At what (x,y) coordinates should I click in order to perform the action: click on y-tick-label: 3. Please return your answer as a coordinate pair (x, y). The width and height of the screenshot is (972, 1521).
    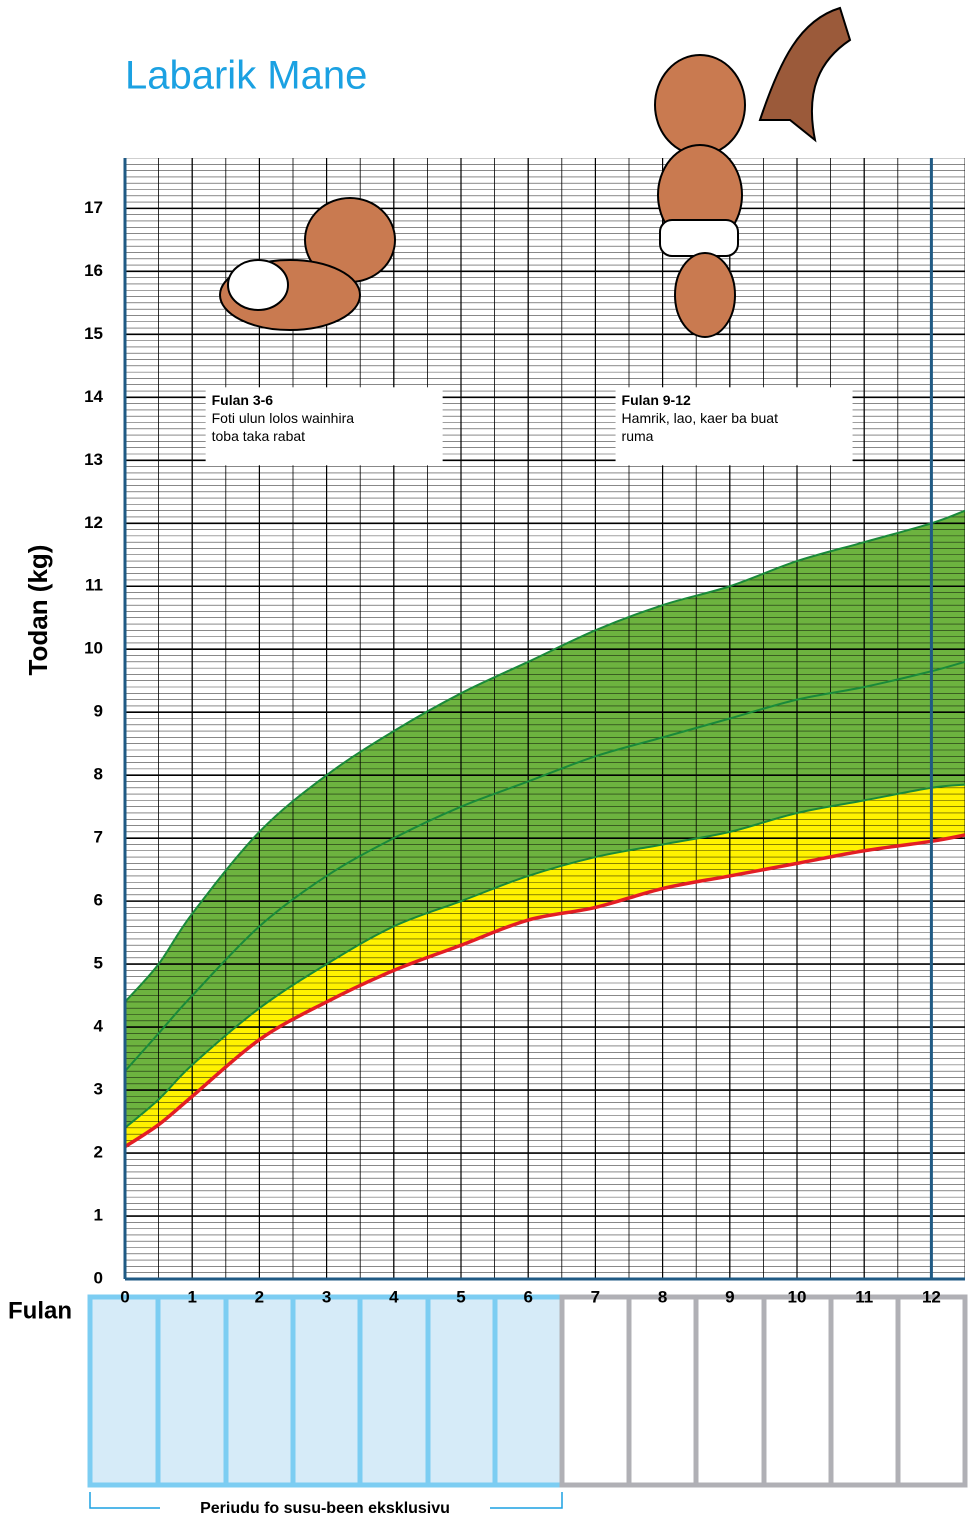
    Looking at the image, I should click on (98, 1089).